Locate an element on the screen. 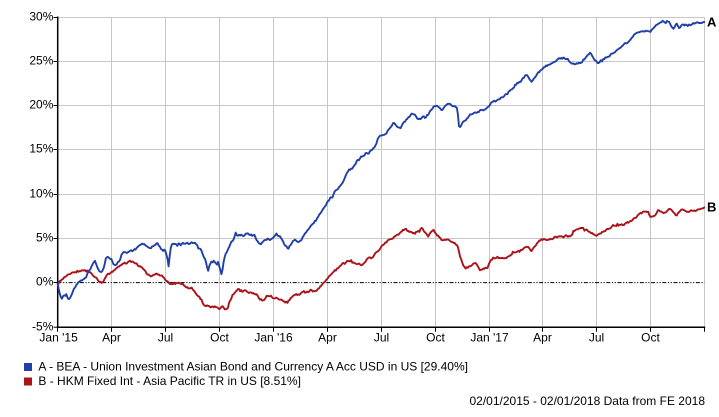  svg-text: Jan '17 is located at coordinates (489, 338).